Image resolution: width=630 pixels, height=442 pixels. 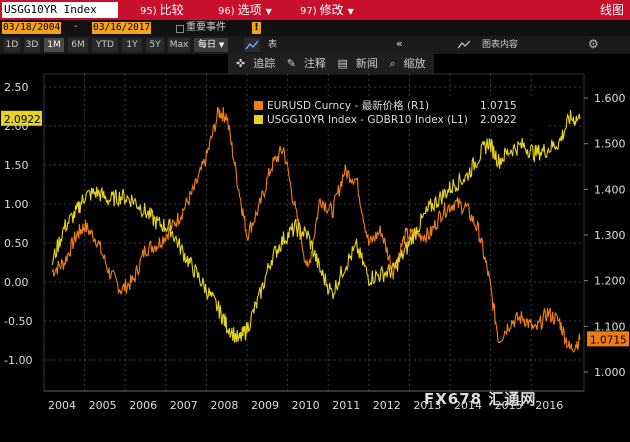 What do you see at coordinates (265, 405) in the screenshot?
I see `x-tick-label: 2009` at bounding box center [265, 405].